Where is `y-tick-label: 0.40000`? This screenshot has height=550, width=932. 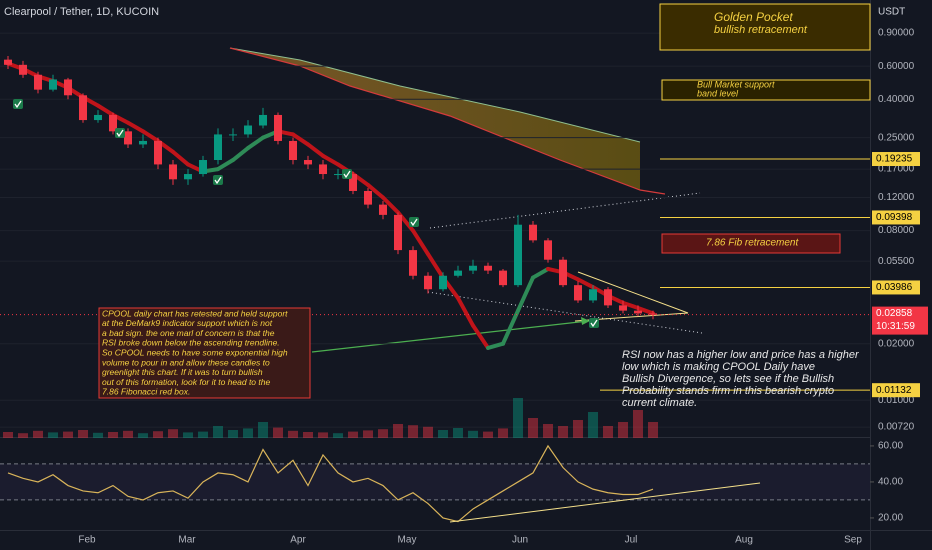 y-tick-label: 0.40000 is located at coordinates (896, 99).